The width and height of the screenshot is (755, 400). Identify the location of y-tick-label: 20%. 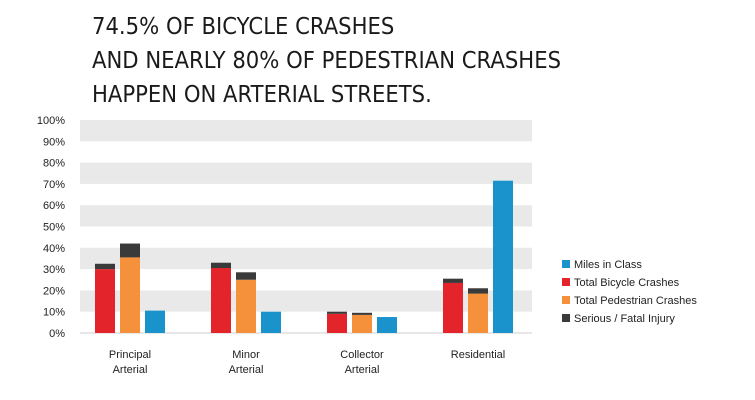
(54, 291).